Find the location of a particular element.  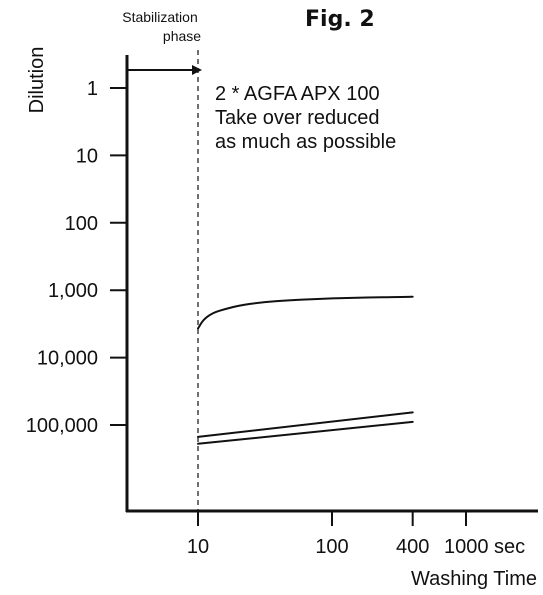

y-tick-label: 10 is located at coordinates (87, 156).